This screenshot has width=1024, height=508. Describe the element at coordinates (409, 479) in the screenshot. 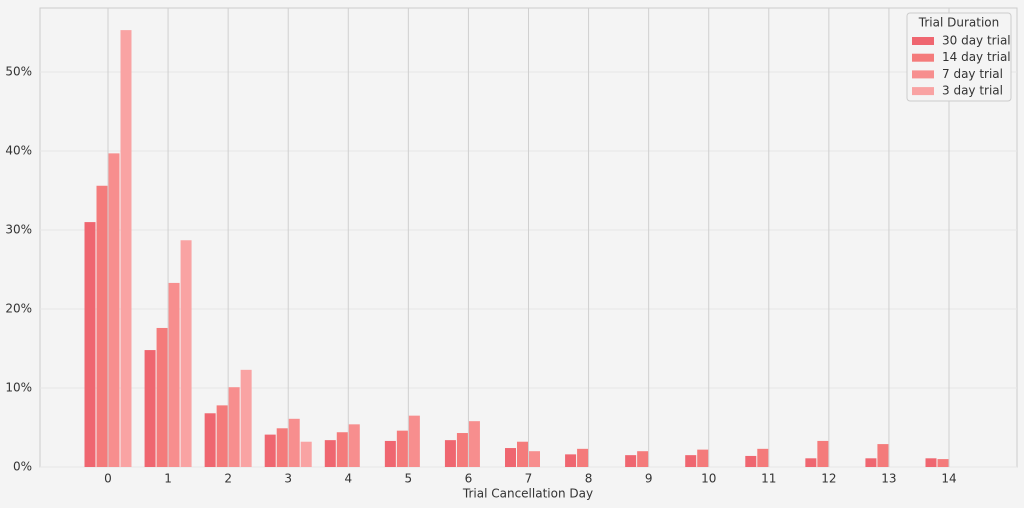

I see `x-tick-label: 5` at that location.